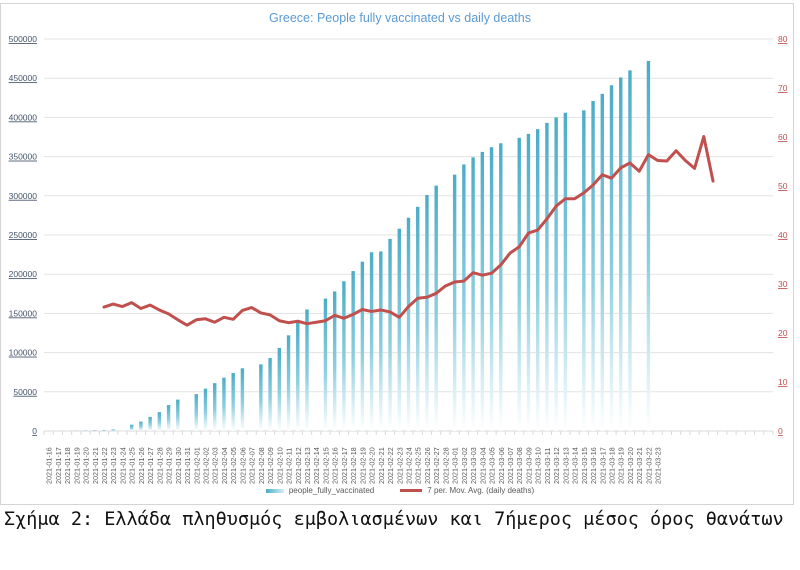  Describe the element at coordinates (390, 465) in the screenshot. I see `x-tick-label: 2021-02-22` at that location.